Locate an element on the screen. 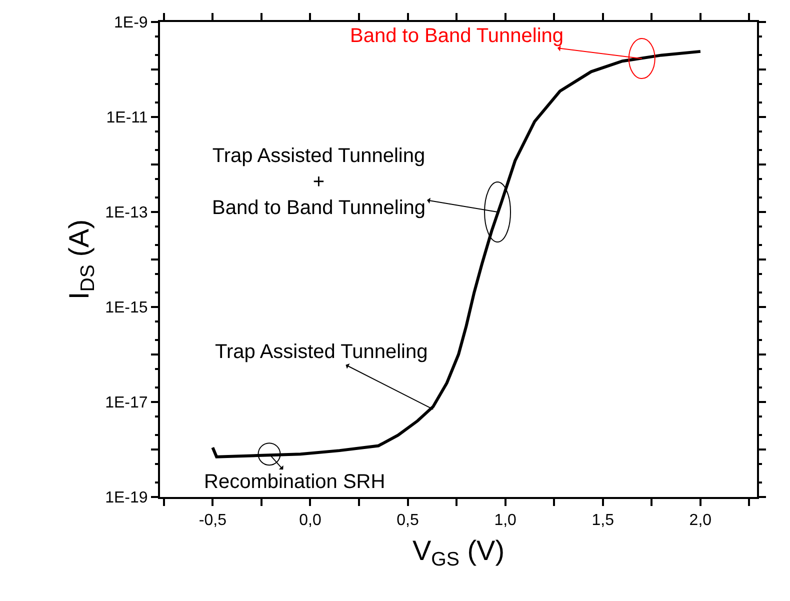 The height and width of the screenshot is (601, 790). x-tick-label: 0,0 is located at coordinates (310, 521).